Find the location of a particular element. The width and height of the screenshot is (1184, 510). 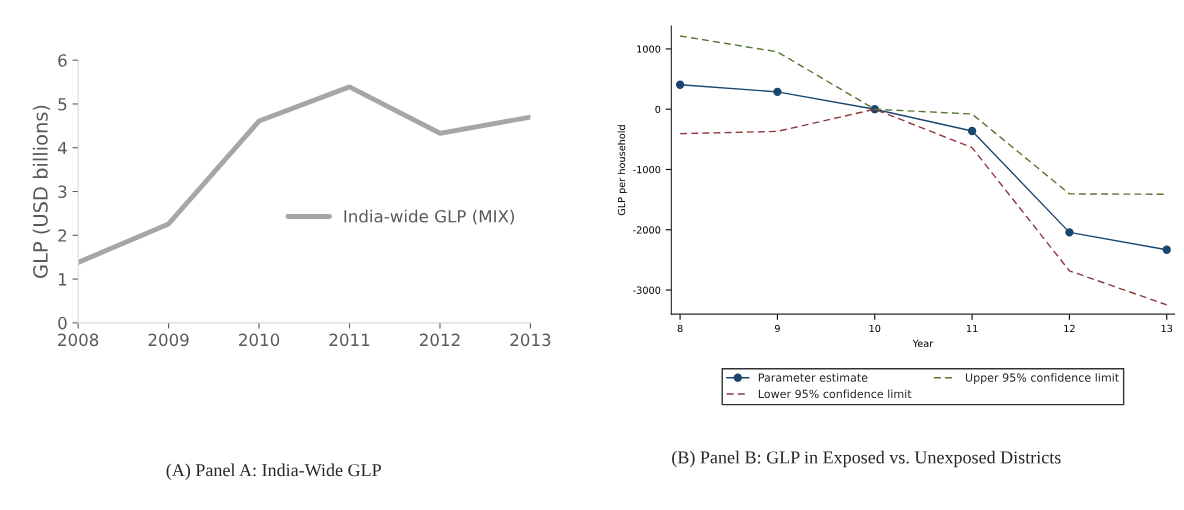

y-tick-label: 6 is located at coordinates (62, 60).